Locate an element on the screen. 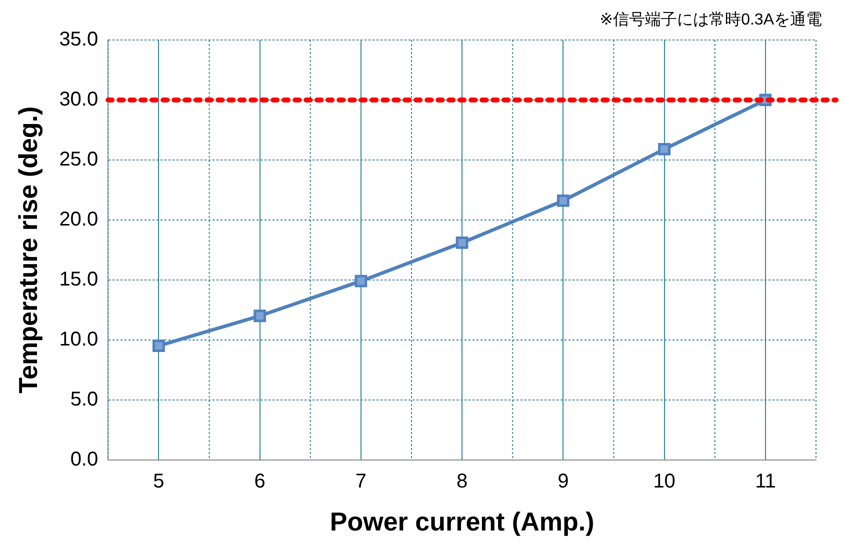 The width and height of the screenshot is (846, 543). y-tick-label: 10.0 is located at coordinates (78, 339).